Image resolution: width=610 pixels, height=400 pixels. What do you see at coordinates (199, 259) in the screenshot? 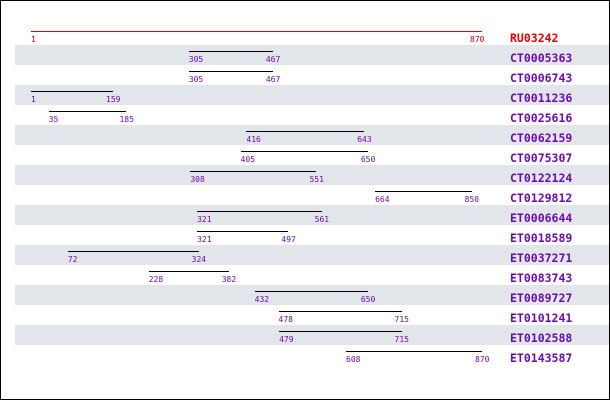
I see `alignment-end-label: 324` at bounding box center [199, 259].